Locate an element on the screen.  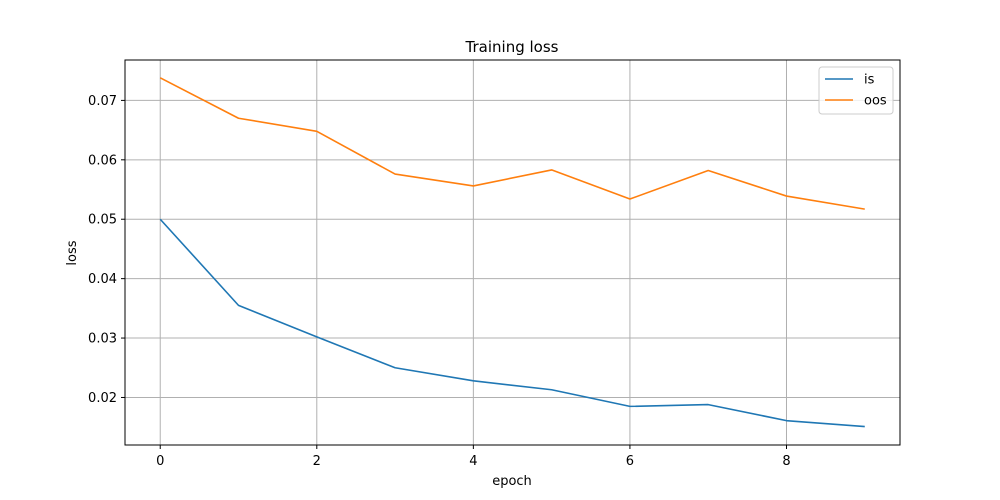
x-axis-ticks: 0 2 4 6 8 is located at coordinates (473, 457).